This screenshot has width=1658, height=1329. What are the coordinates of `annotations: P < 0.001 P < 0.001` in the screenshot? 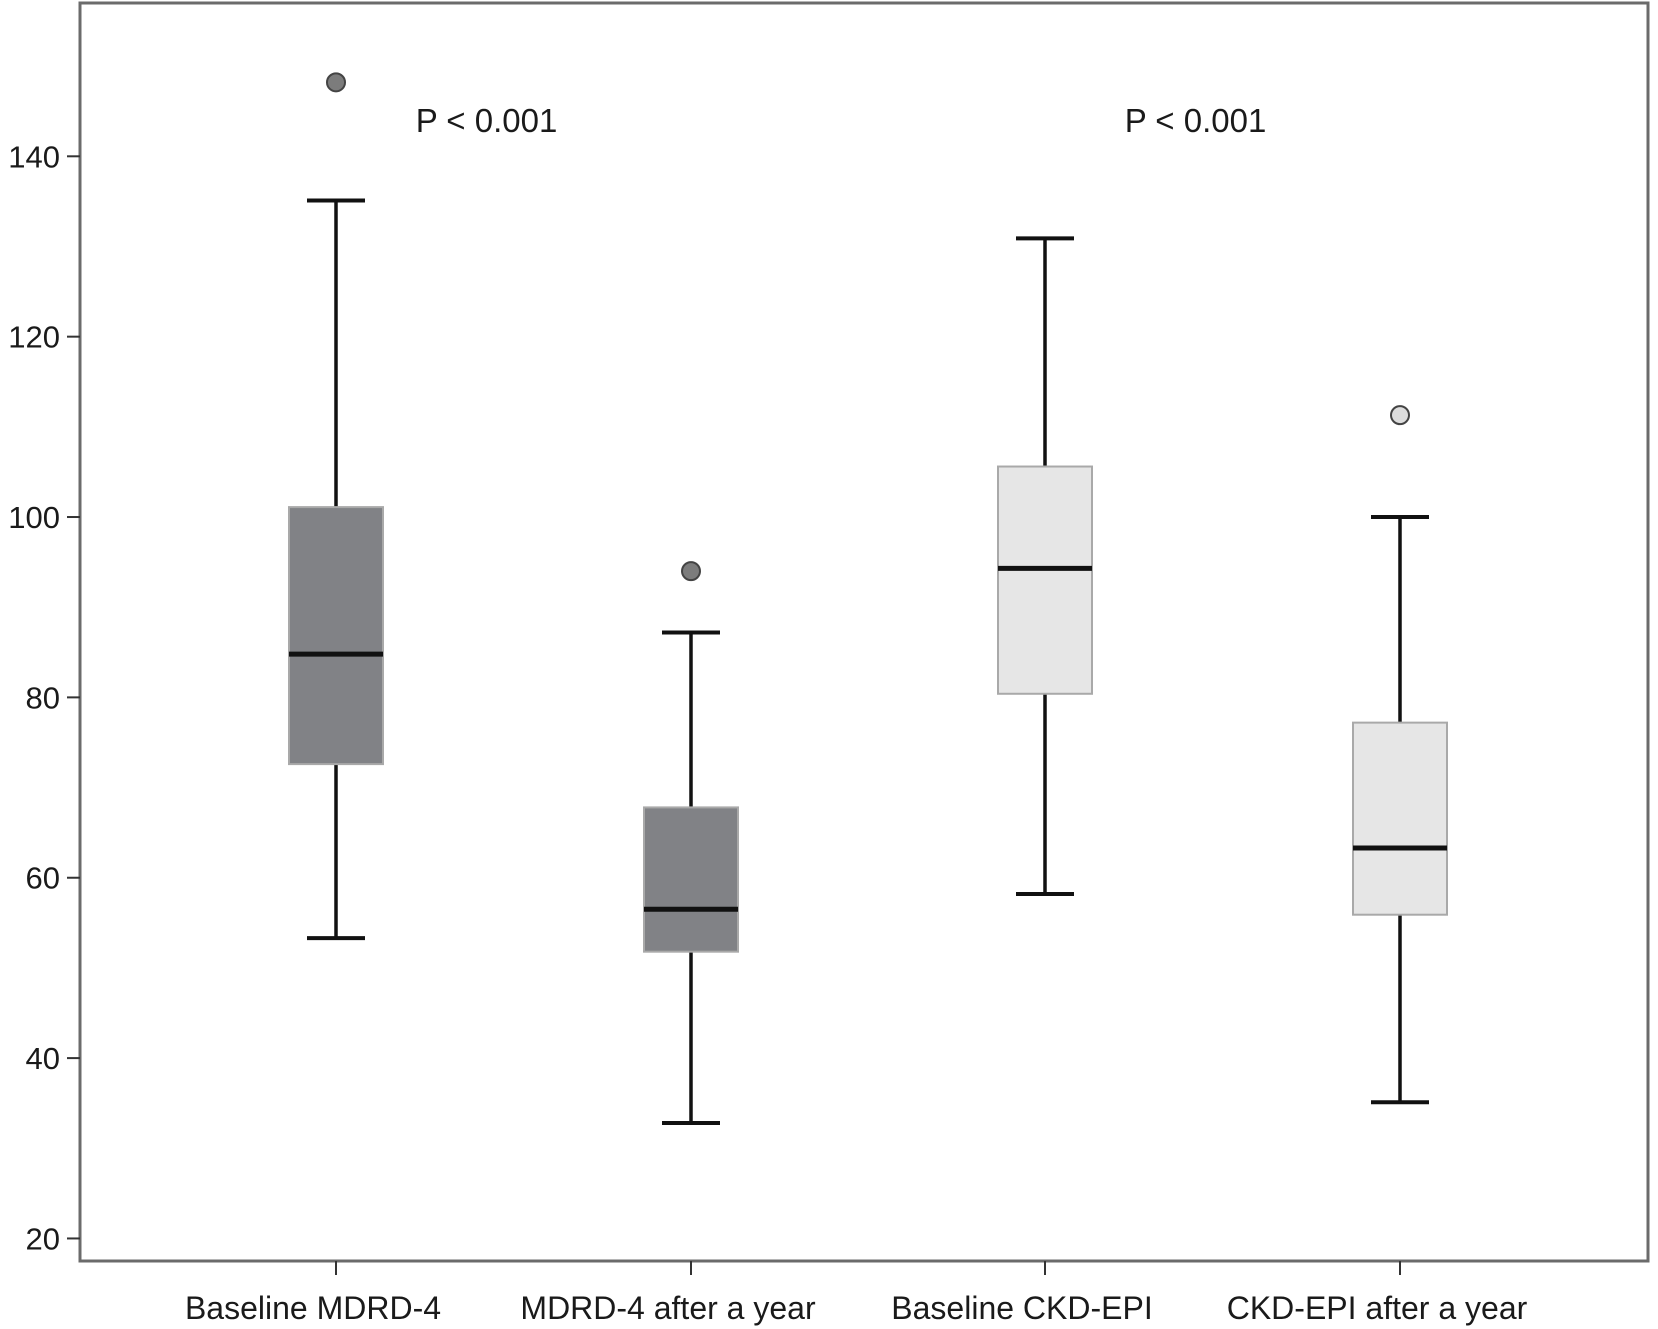 It's located at (841, 120).